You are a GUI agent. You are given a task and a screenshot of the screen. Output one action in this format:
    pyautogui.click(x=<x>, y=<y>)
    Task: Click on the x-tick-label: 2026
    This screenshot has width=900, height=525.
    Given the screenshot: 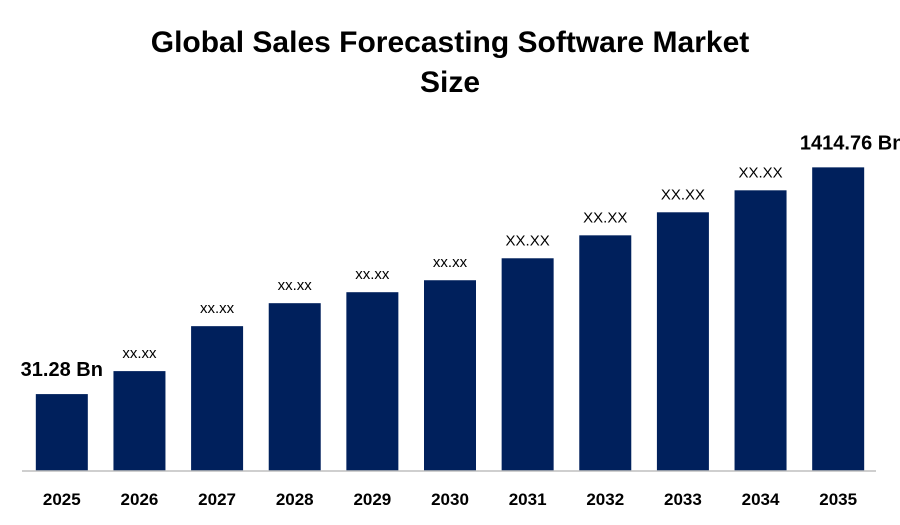 What is the action you would take?
    pyautogui.click(x=140, y=499)
    